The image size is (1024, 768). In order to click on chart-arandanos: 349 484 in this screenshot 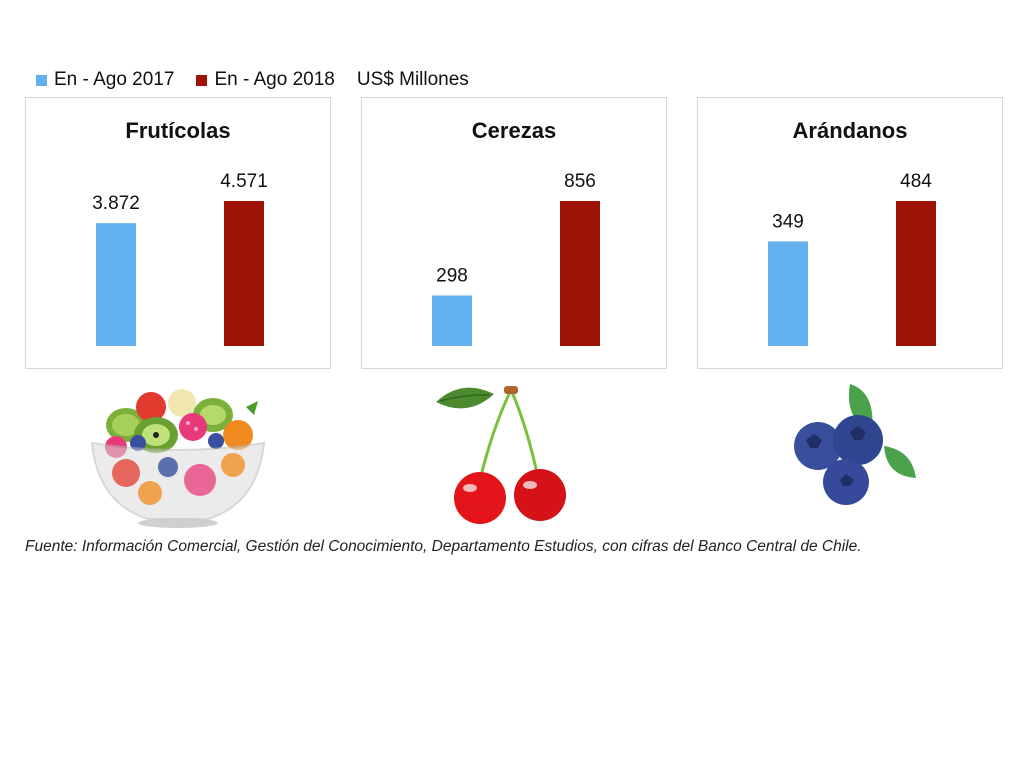, I will do `click(852, 258)`.